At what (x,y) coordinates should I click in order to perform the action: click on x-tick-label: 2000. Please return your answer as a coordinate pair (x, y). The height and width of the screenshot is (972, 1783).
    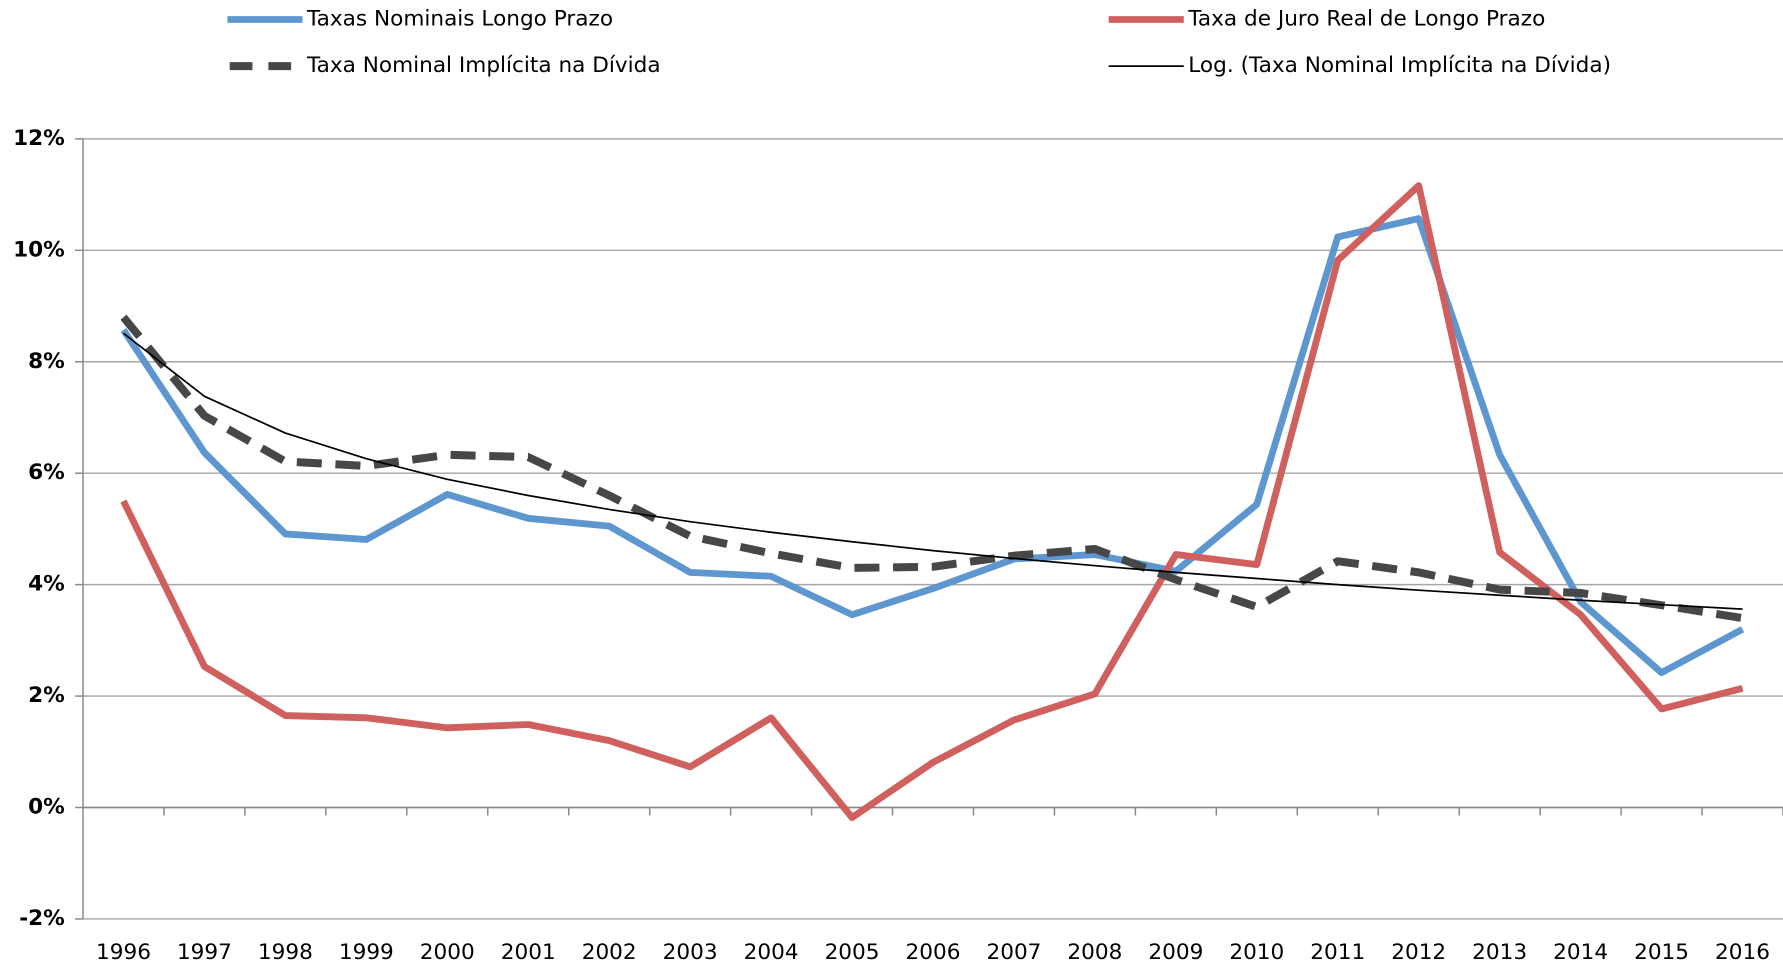
    Looking at the image, I should click on (447, 952).